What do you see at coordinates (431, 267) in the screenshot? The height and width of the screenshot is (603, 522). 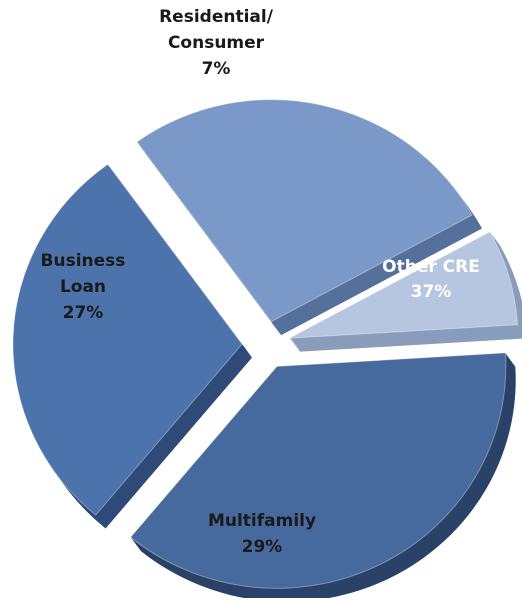 I see `slice-label-line-other-cre: Other CRE` at bounding box center [431, 267].